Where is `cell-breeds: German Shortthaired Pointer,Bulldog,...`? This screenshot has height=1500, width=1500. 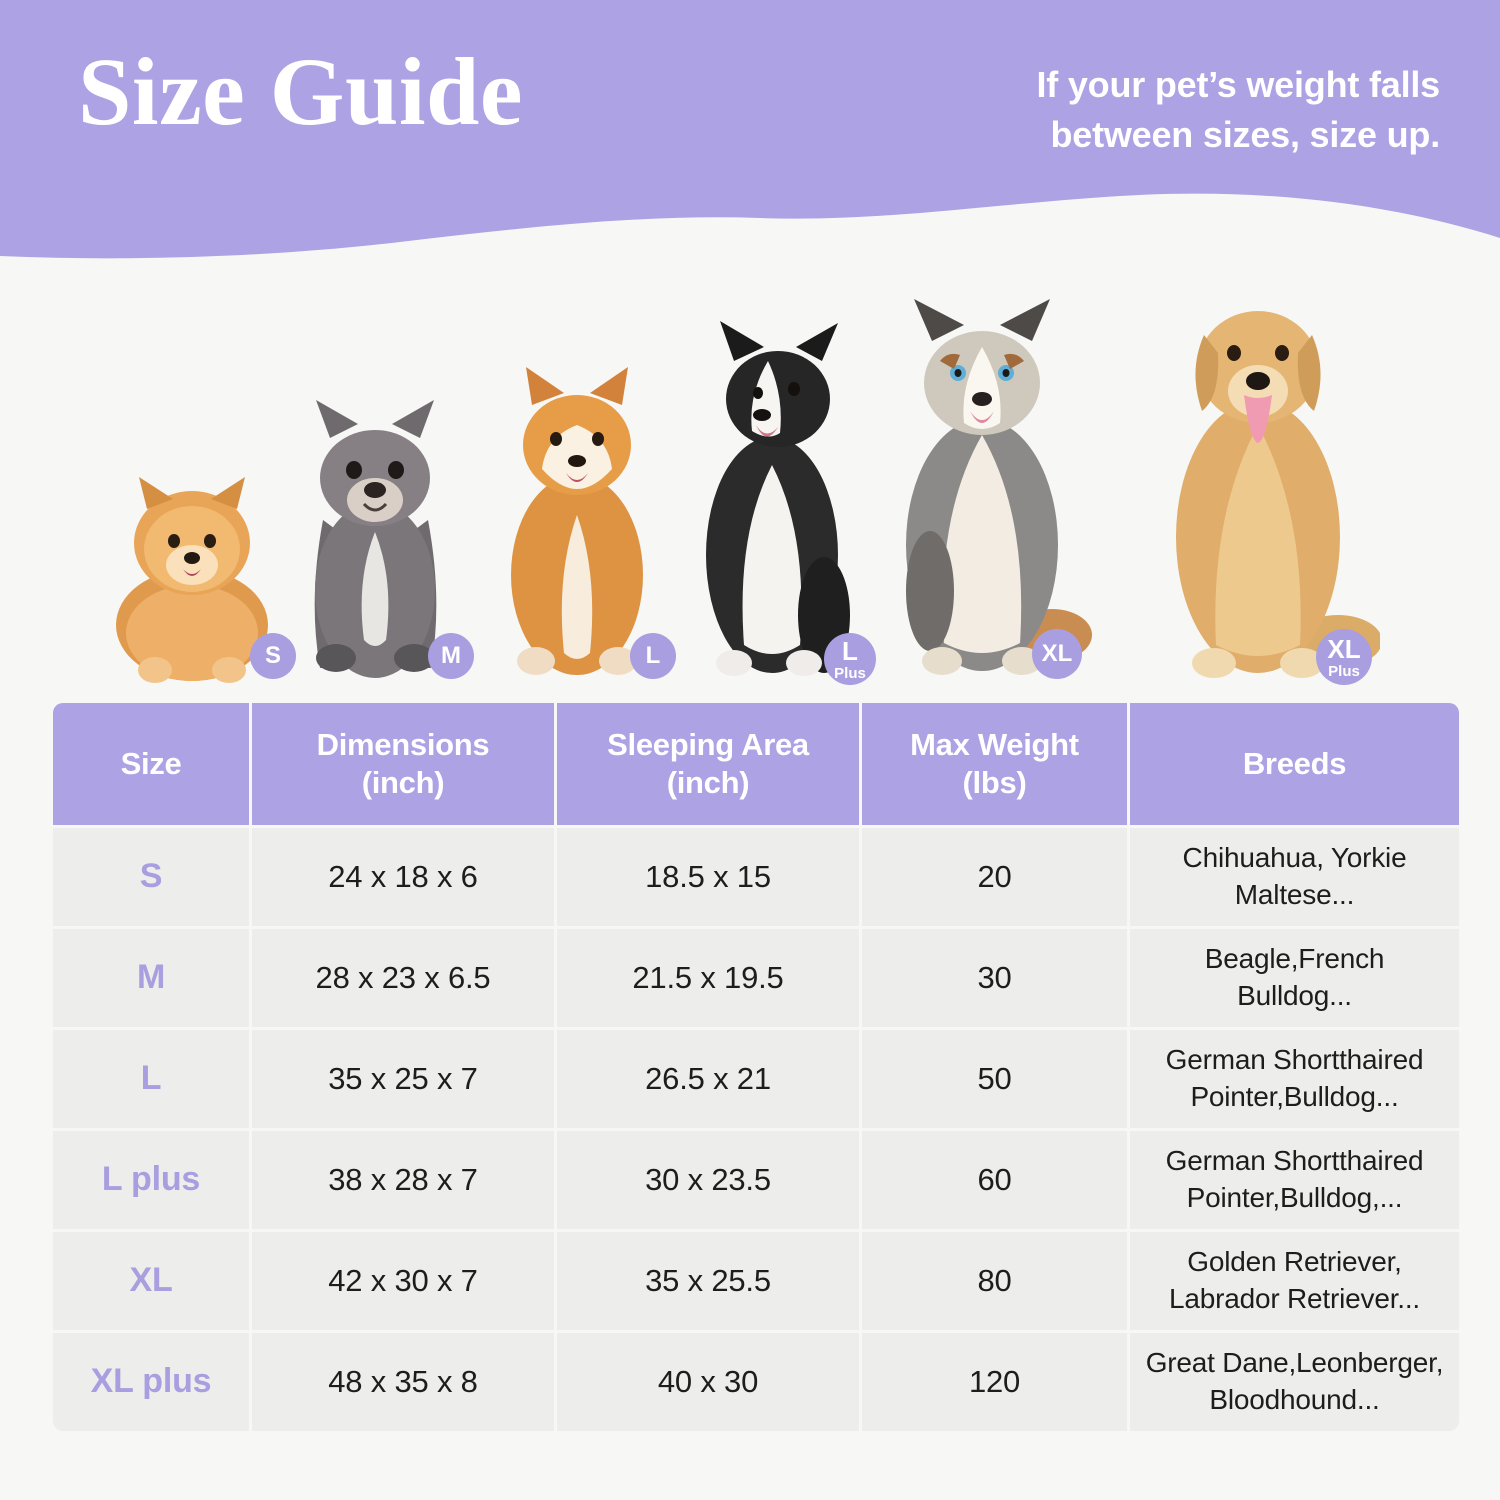
cell-breeds: German Shortthaired Pointer,Bulldog,... is located at coordinates (1294, 1180).